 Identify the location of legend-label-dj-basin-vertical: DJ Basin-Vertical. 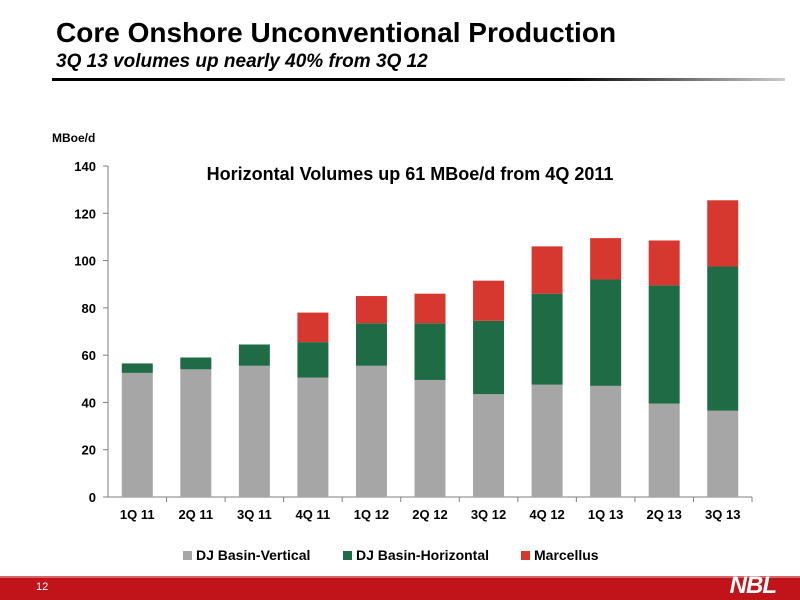
(253, 555).